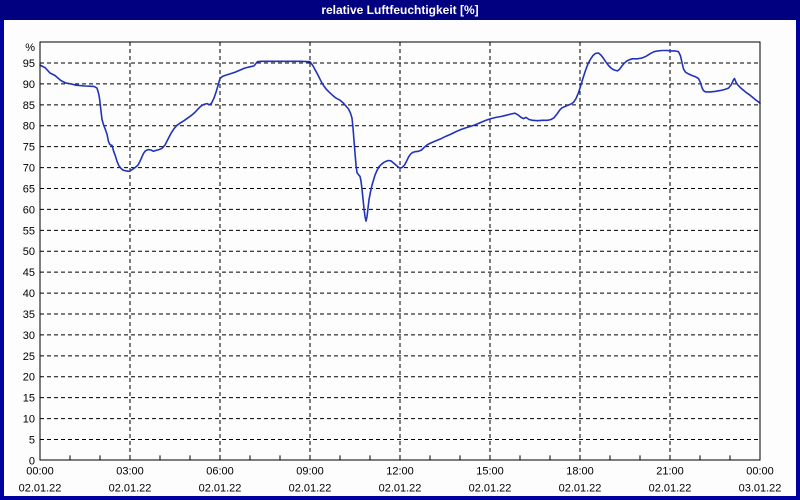 This screenshot has height=500, width=800. I want to click on svg-text: 45, so click(29, 273).